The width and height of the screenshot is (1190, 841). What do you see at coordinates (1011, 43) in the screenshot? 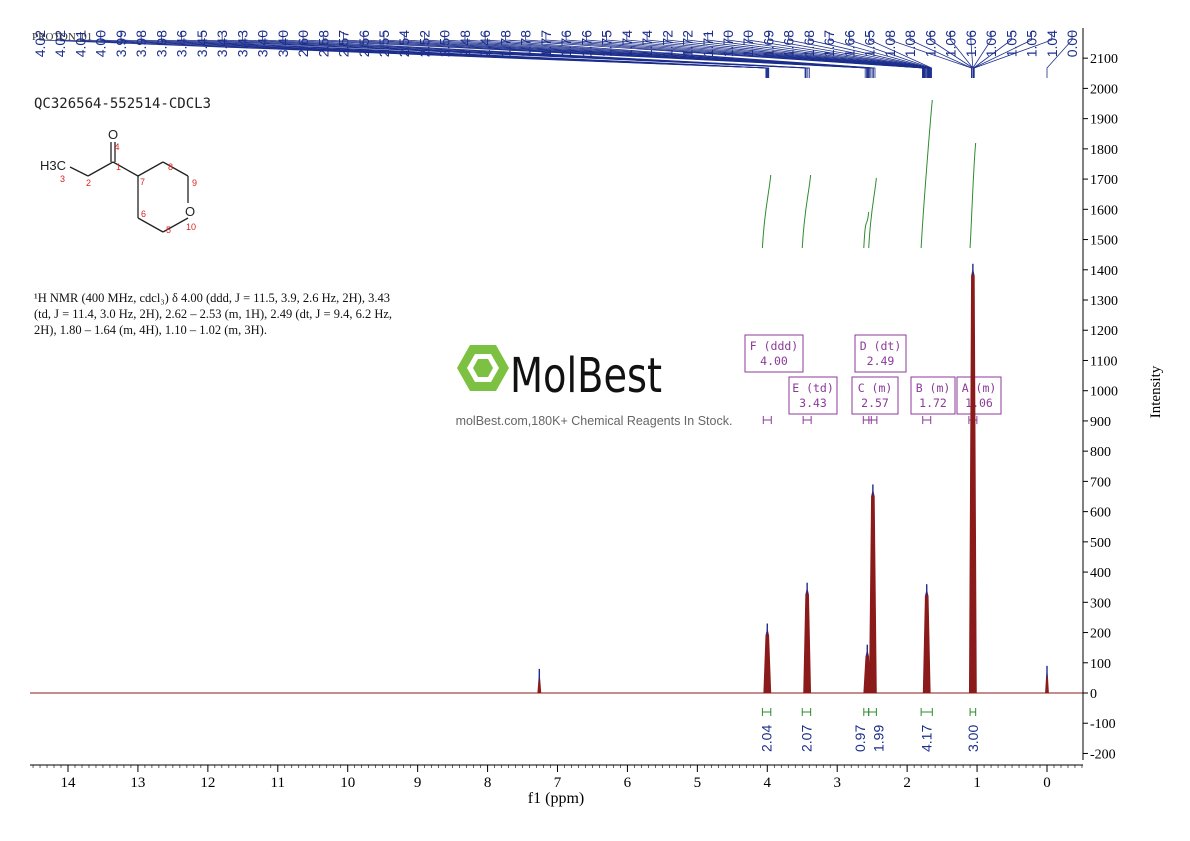
I see `peak-shift-label: 1.05` at bounding box center [1011, 43].